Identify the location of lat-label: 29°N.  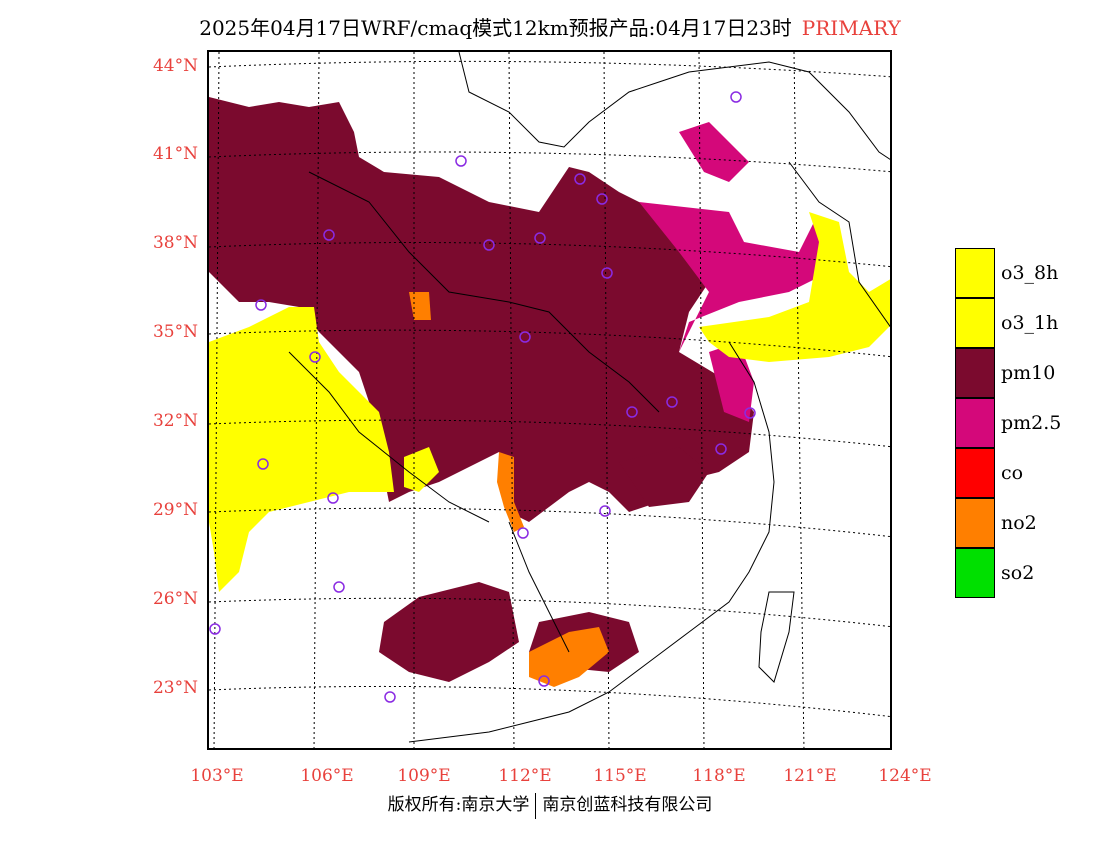
(175, 510).